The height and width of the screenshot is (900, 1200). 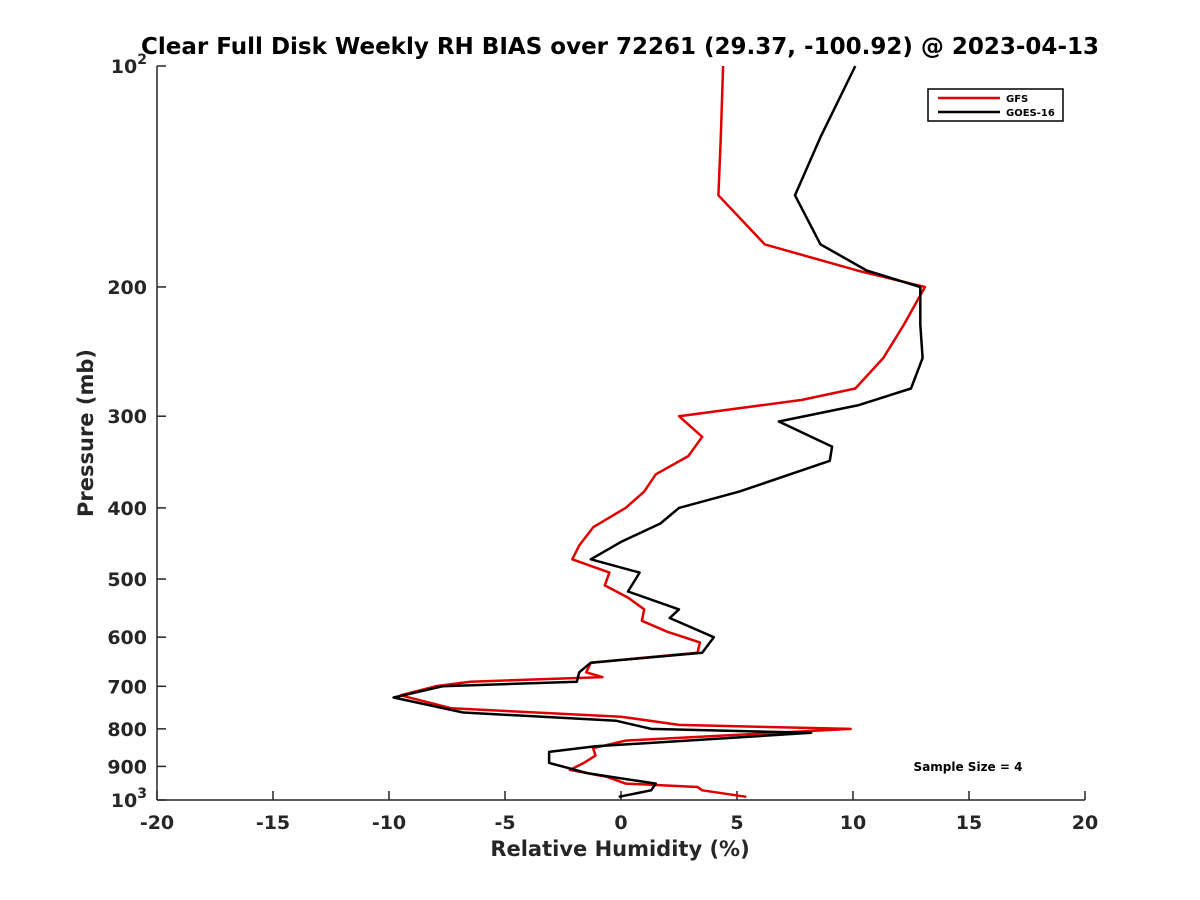 I want to click on x-tick-label: 10, so click(x=853, y=823).